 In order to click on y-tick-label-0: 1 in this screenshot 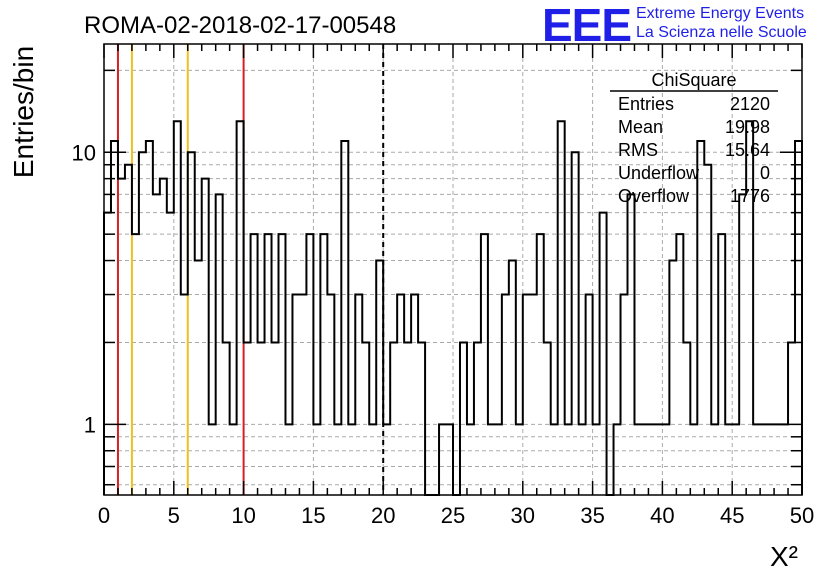, I will do `click(90, 424)`.